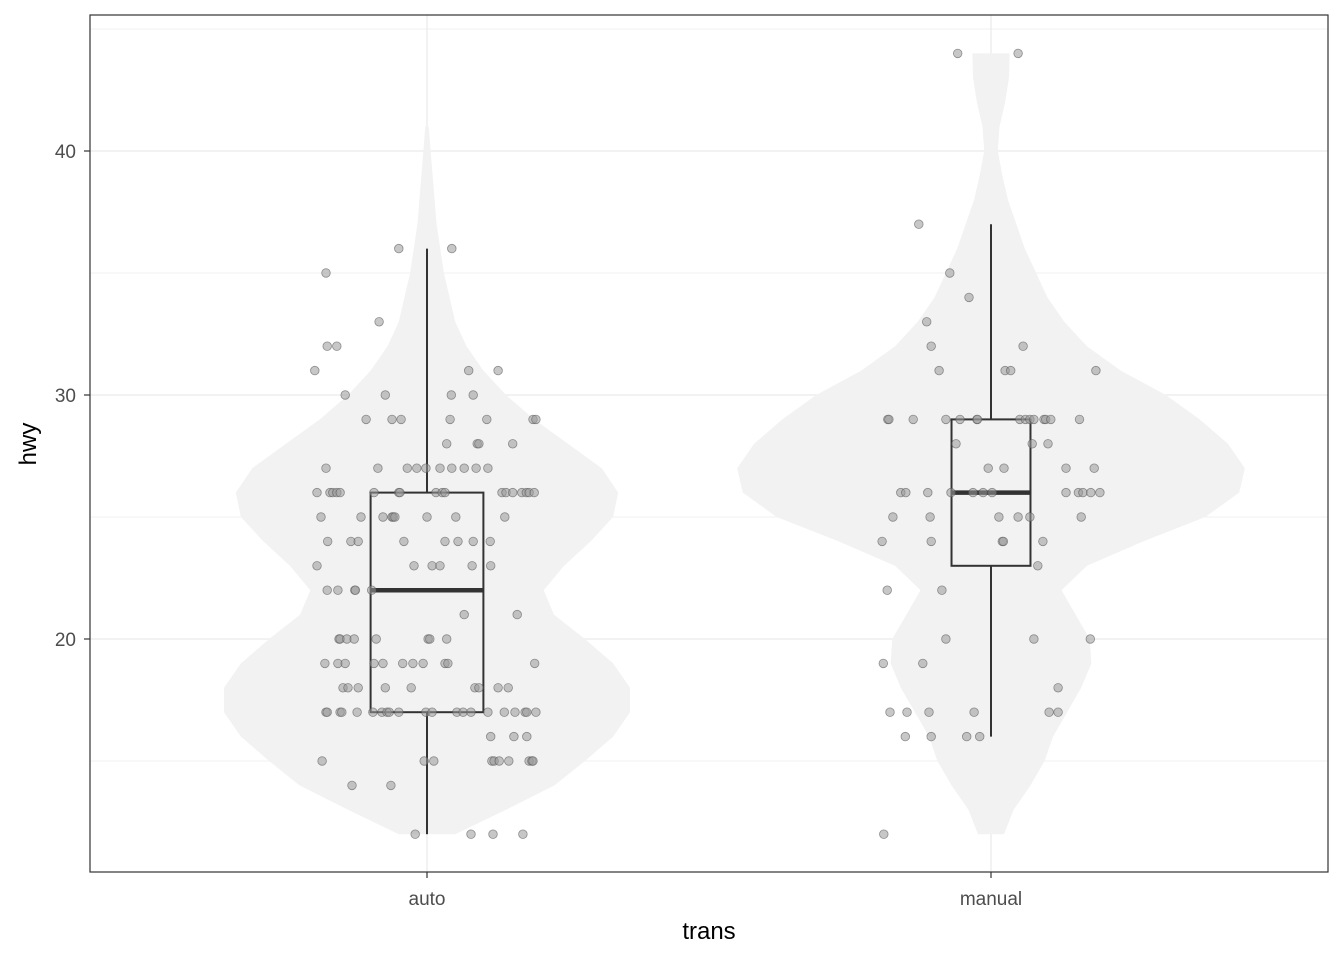 The height and width of the screenshot is (965, 1344). Describe the element at coordinates (427, 899) in the screenshot. I see `x-tick-label: auto` at that location.